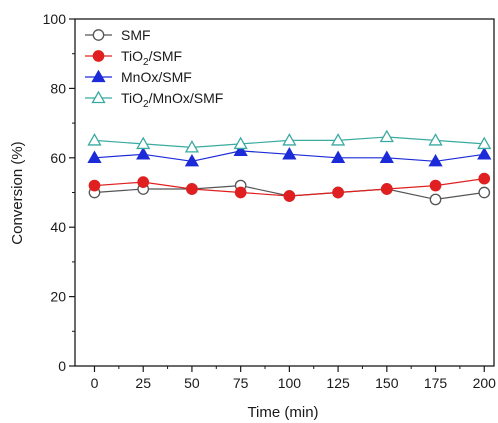  I want to click on x-tick-label: 100, so click(290, 383).